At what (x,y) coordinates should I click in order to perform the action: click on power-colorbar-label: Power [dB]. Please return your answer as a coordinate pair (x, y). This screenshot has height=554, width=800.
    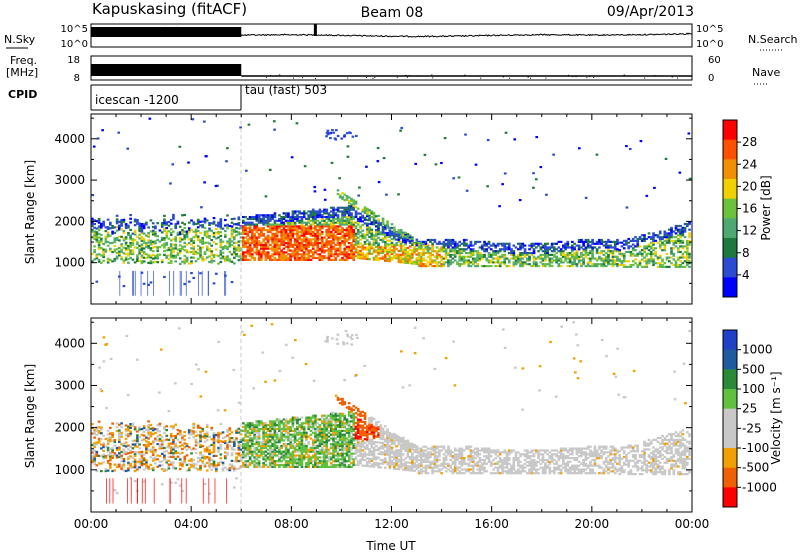
    Looking at the image, I should click on (766, 207).